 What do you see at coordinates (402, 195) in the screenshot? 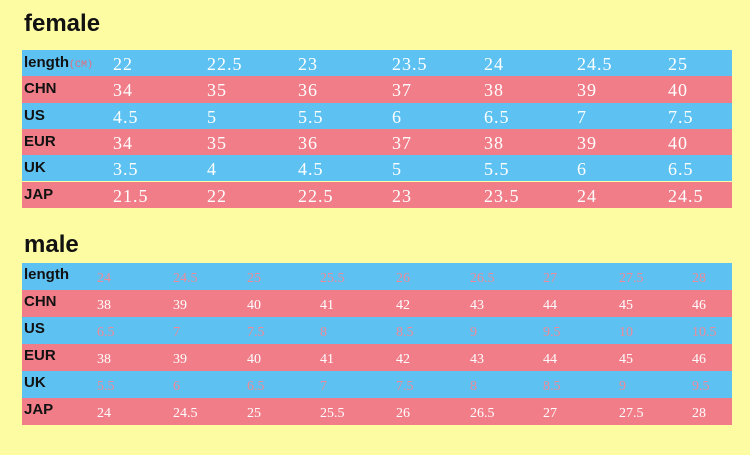
I see `size-cell: 23` at bounding box center [402, 195].